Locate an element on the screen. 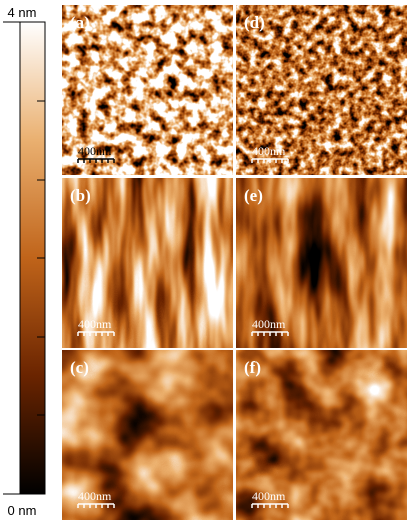  colorbar-max: 4 nm is located at coordinates (22, 12).